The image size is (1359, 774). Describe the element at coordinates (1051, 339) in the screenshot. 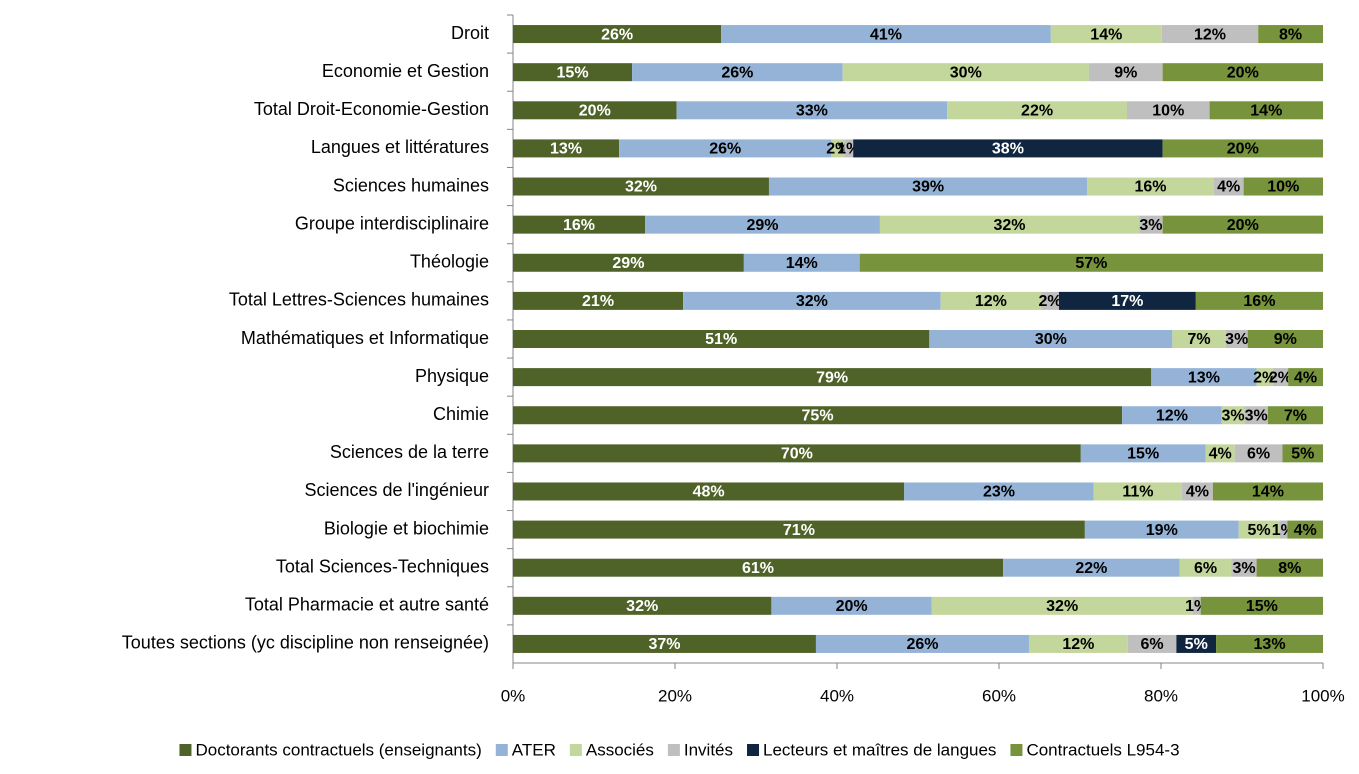

I see `value-label: 30%` at that location.